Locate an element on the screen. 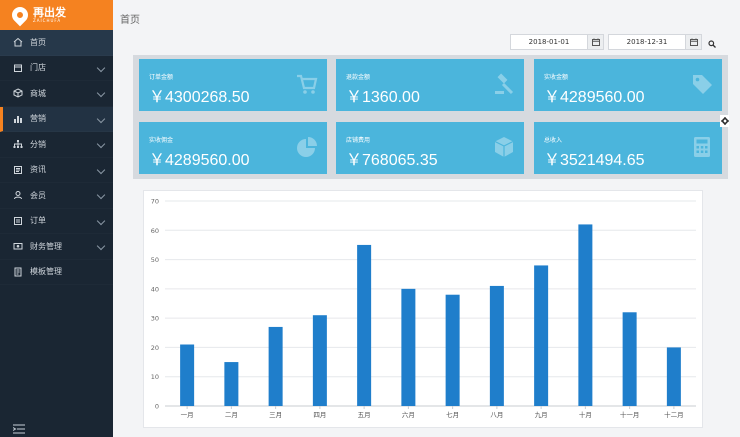  stat-value: ￥768065.35 is located at coordinates (392, 160).